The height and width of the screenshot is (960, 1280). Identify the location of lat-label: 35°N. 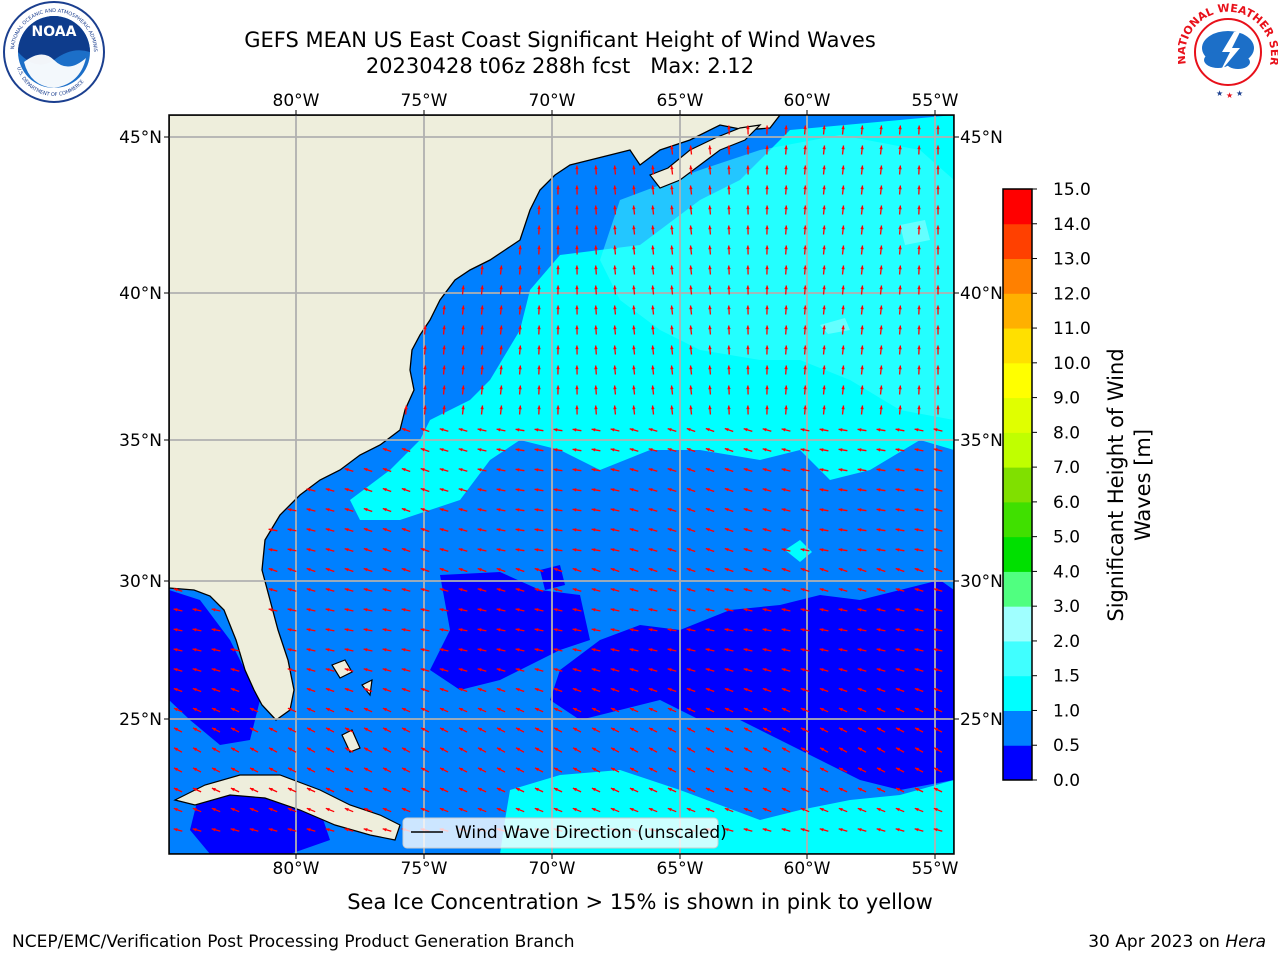
(140, 441).